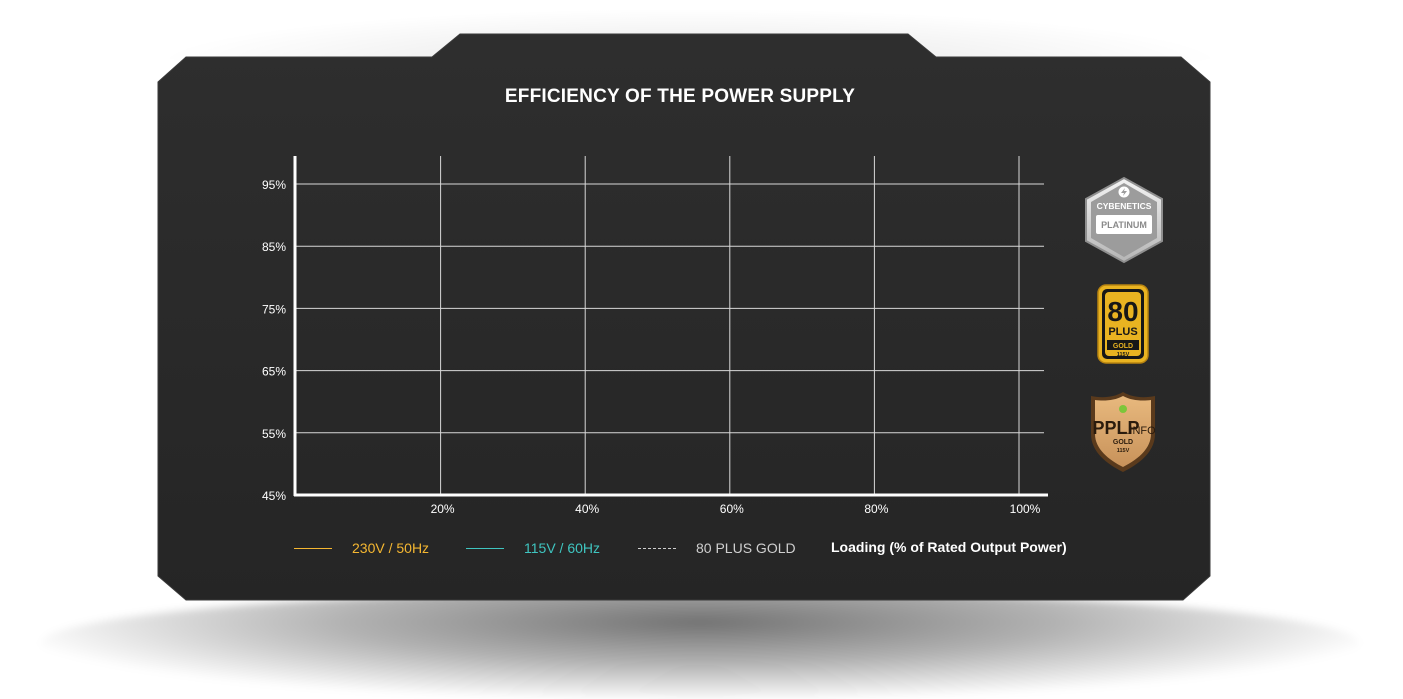  What do you see at coordinates (485, 548) in the screenshot?
I see `legend-swatch-115v` at bounding box center [485, 548].